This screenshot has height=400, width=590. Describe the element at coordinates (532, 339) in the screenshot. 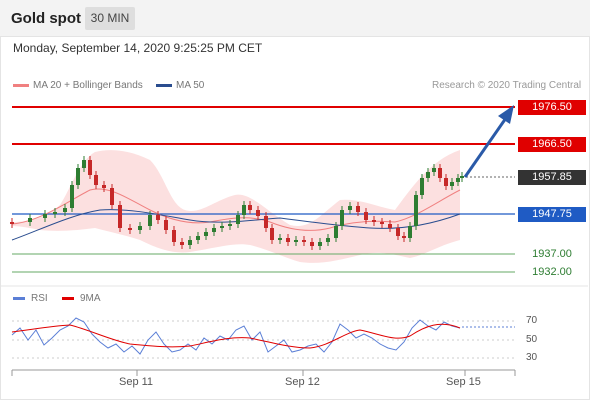

I see `rsi-tick-50: 50` at that location.